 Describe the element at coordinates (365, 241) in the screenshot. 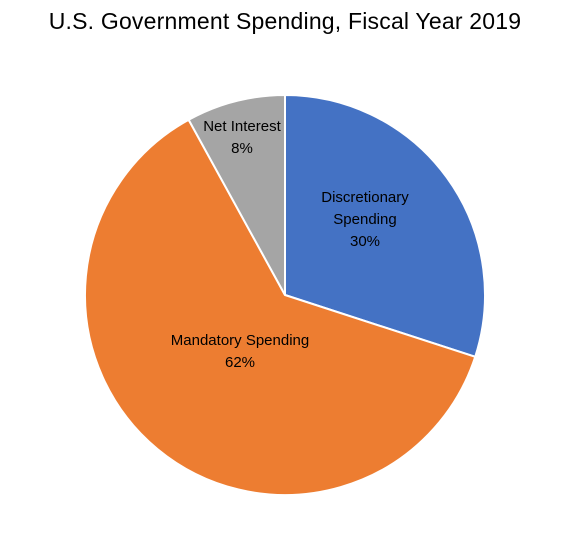

I see `data-label-value: 30%` at that location.